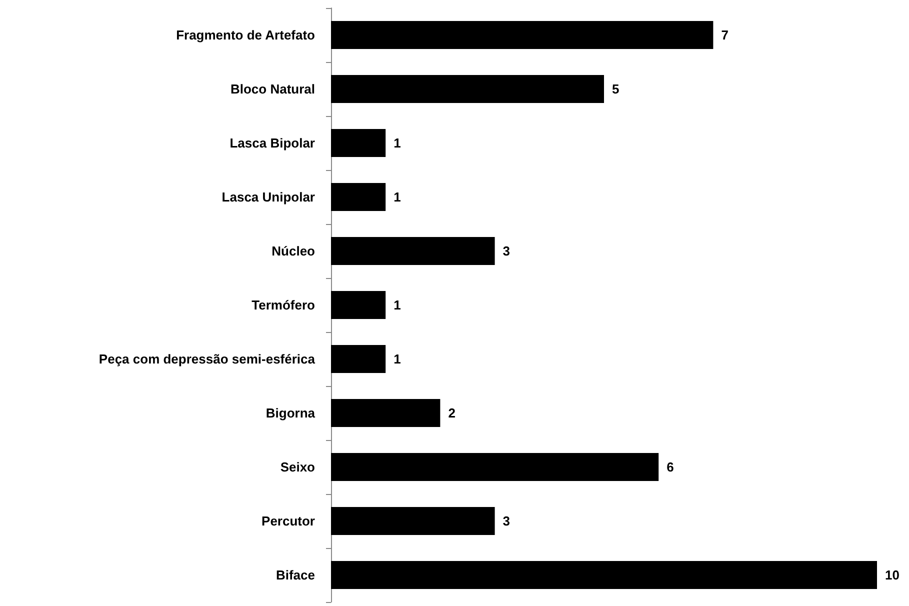  I want to click on data-label: 6, so click(670, 467).